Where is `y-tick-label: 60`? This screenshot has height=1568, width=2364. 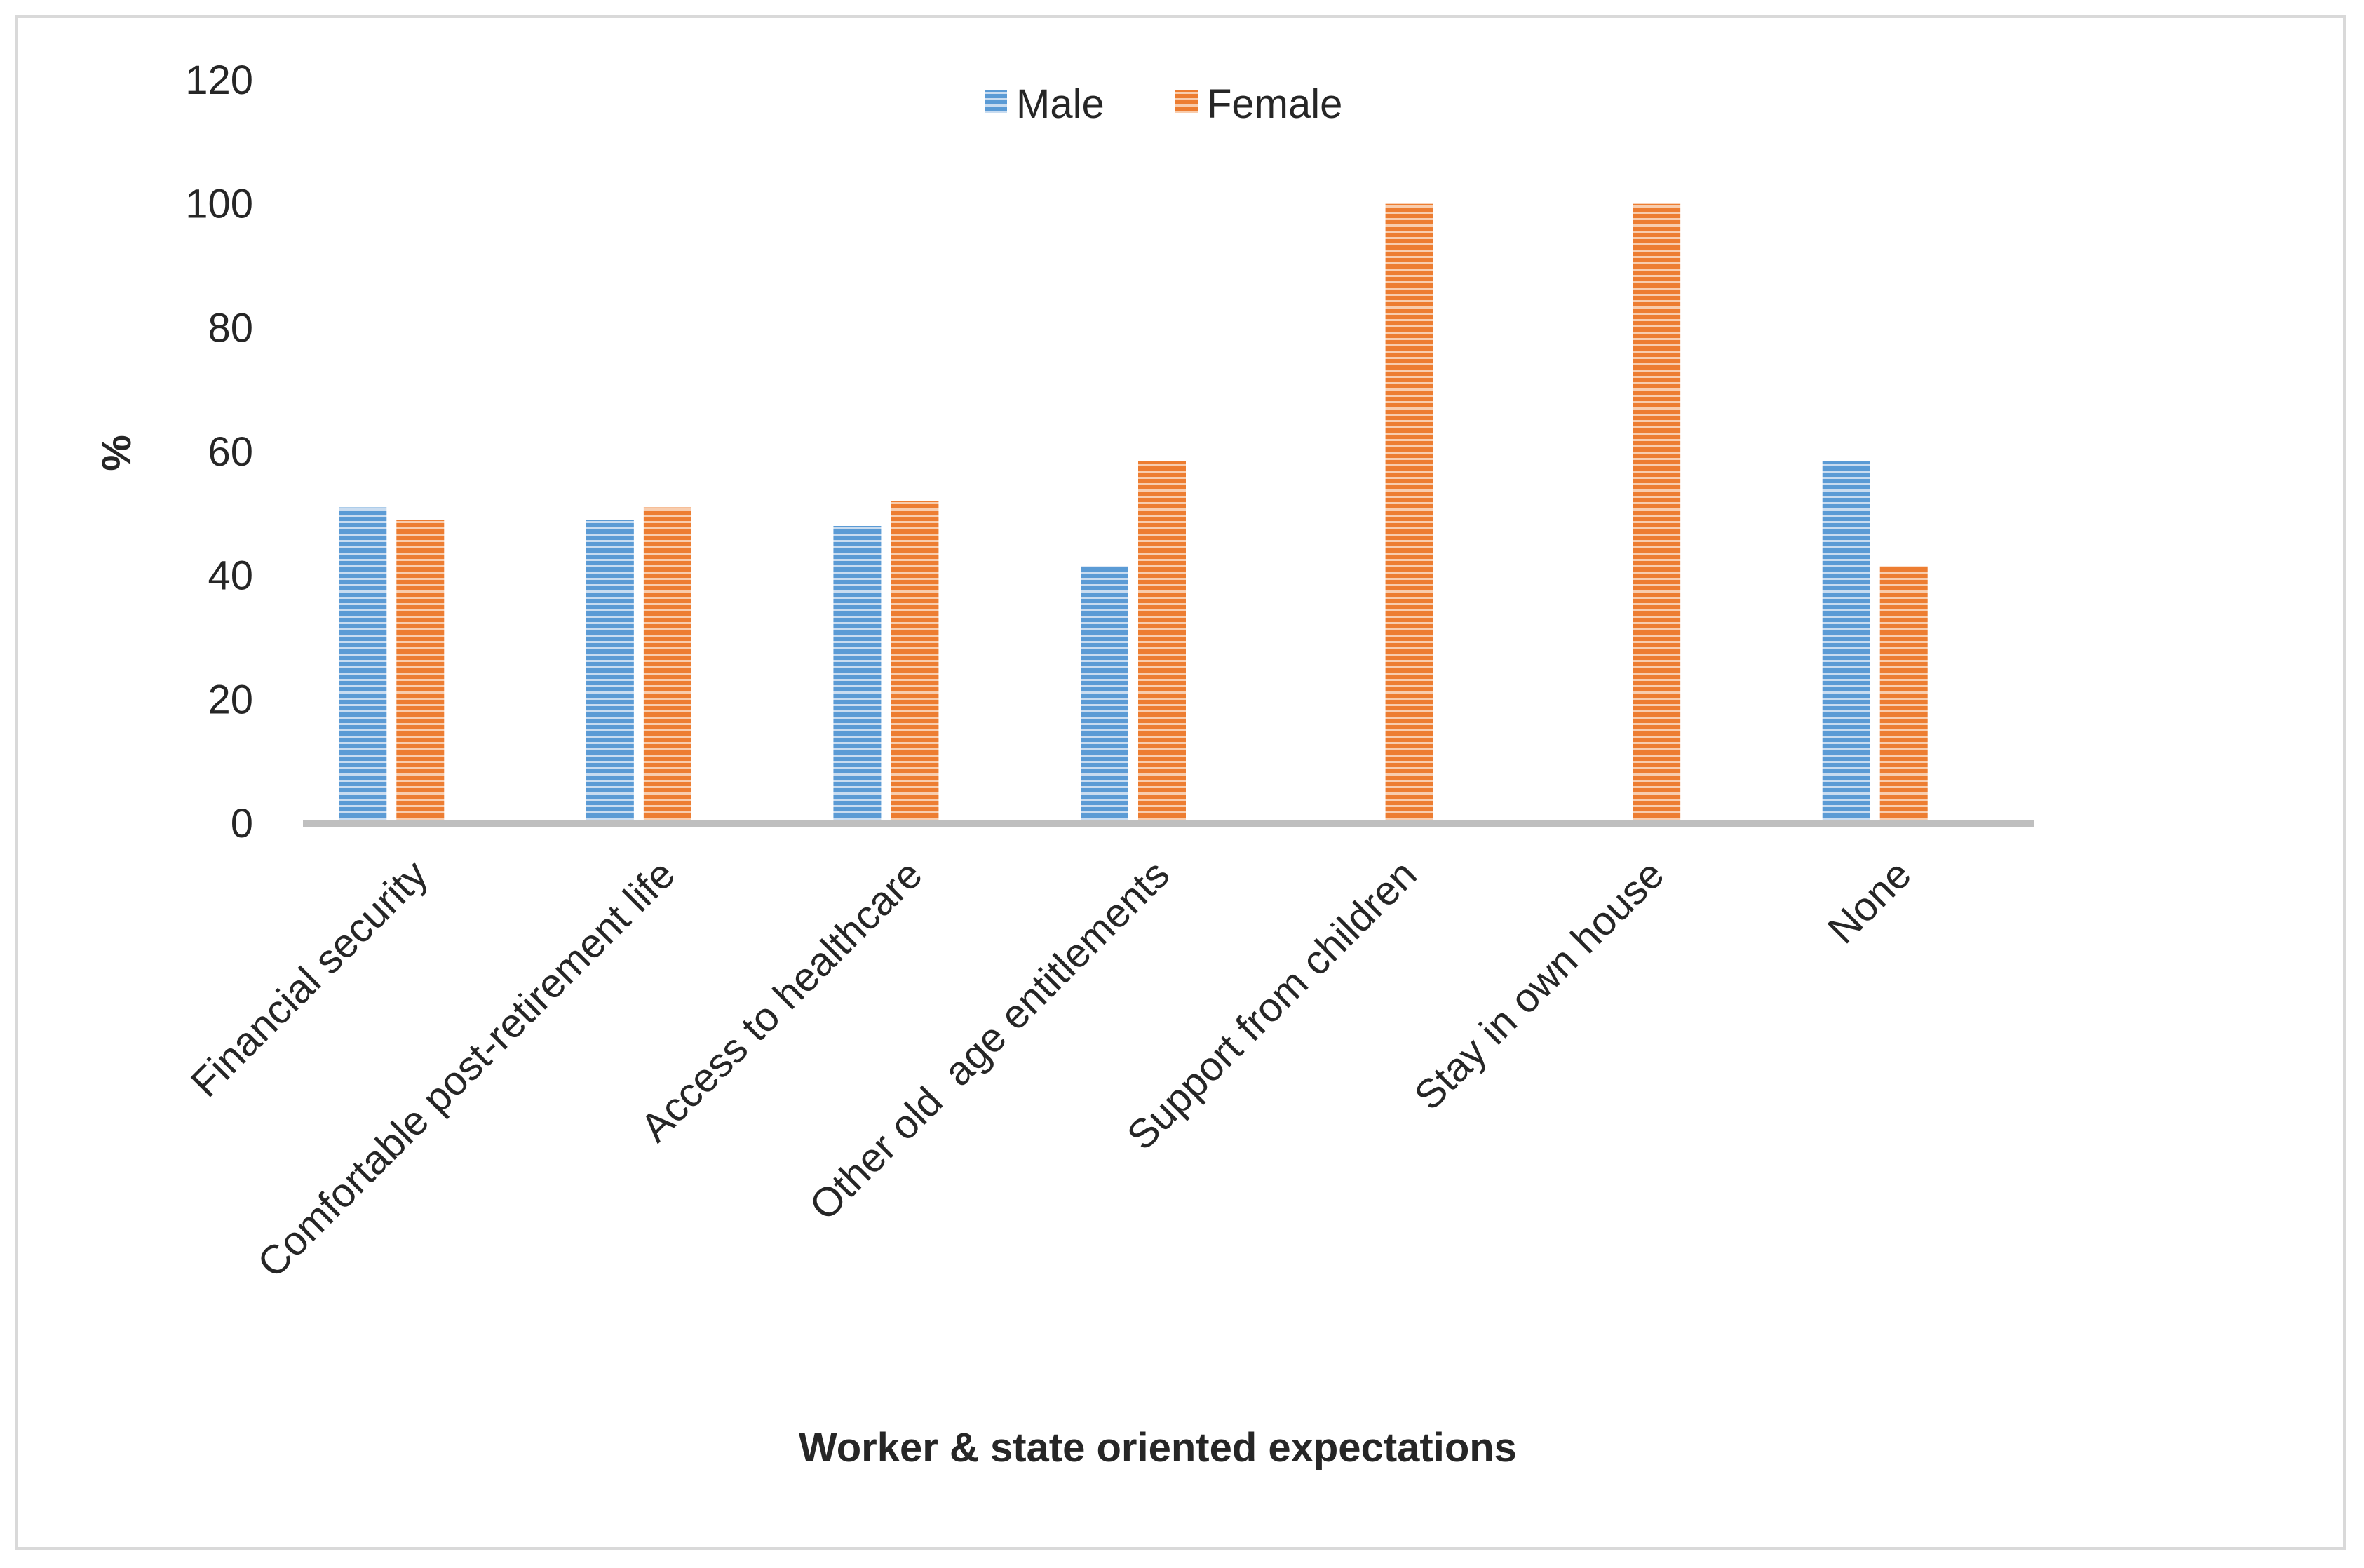 y-tick-label: 60 is located at coordinates (230, 452).